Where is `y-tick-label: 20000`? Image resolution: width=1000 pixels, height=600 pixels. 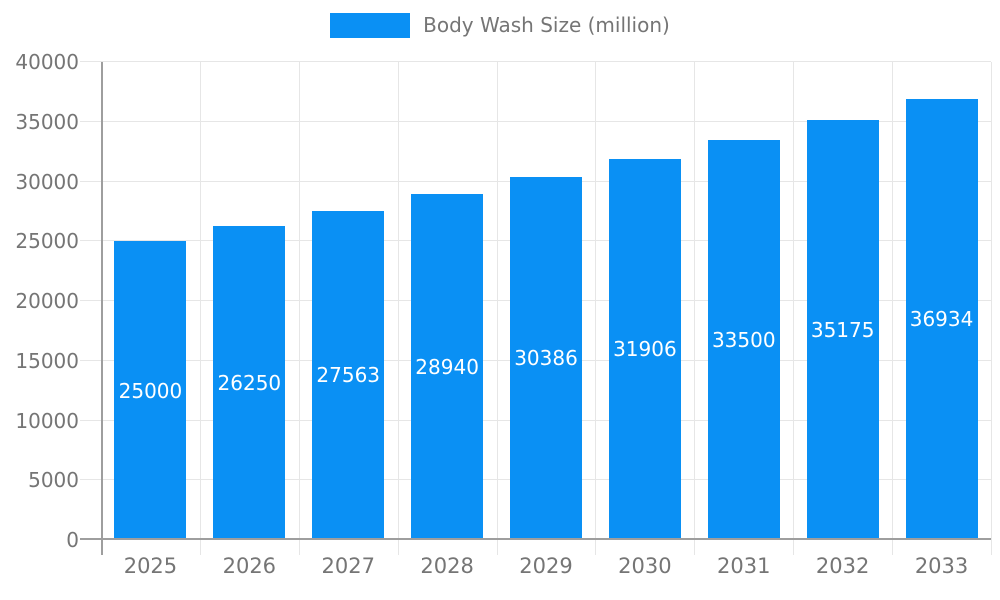
y-tick-label: 20000 is located at coordinates (47, 301).